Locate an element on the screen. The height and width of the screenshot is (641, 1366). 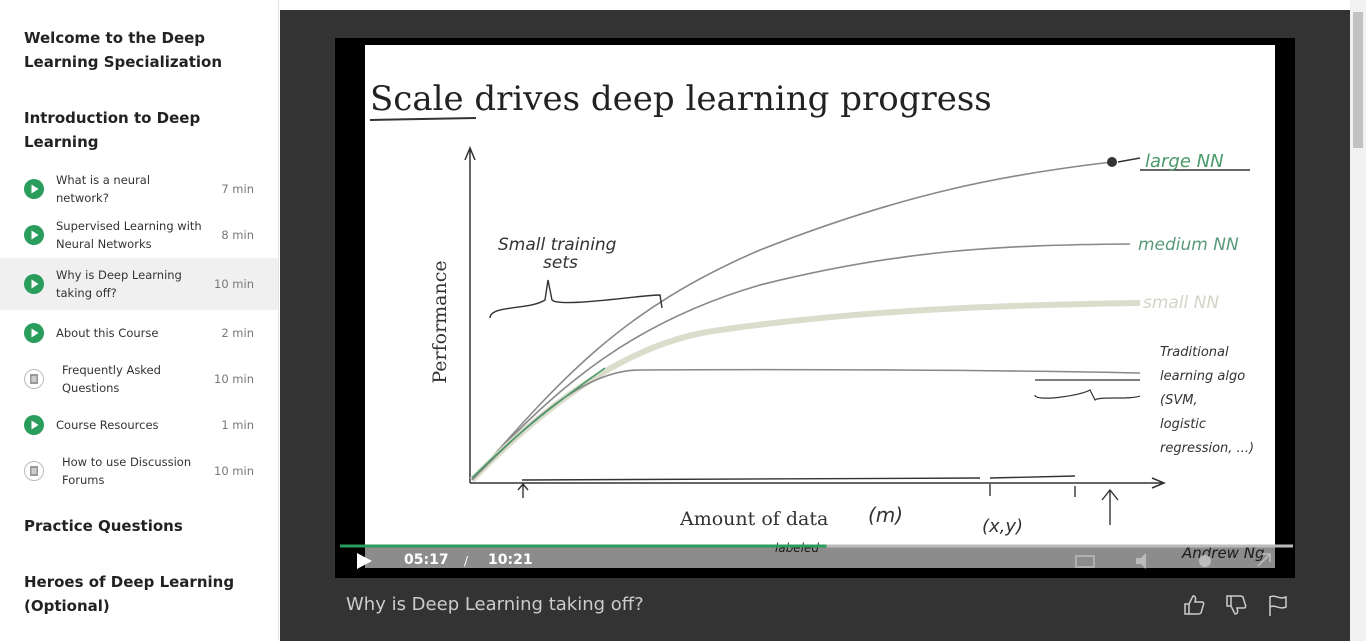
feedback-icons is located at coordinates (1235, 605).